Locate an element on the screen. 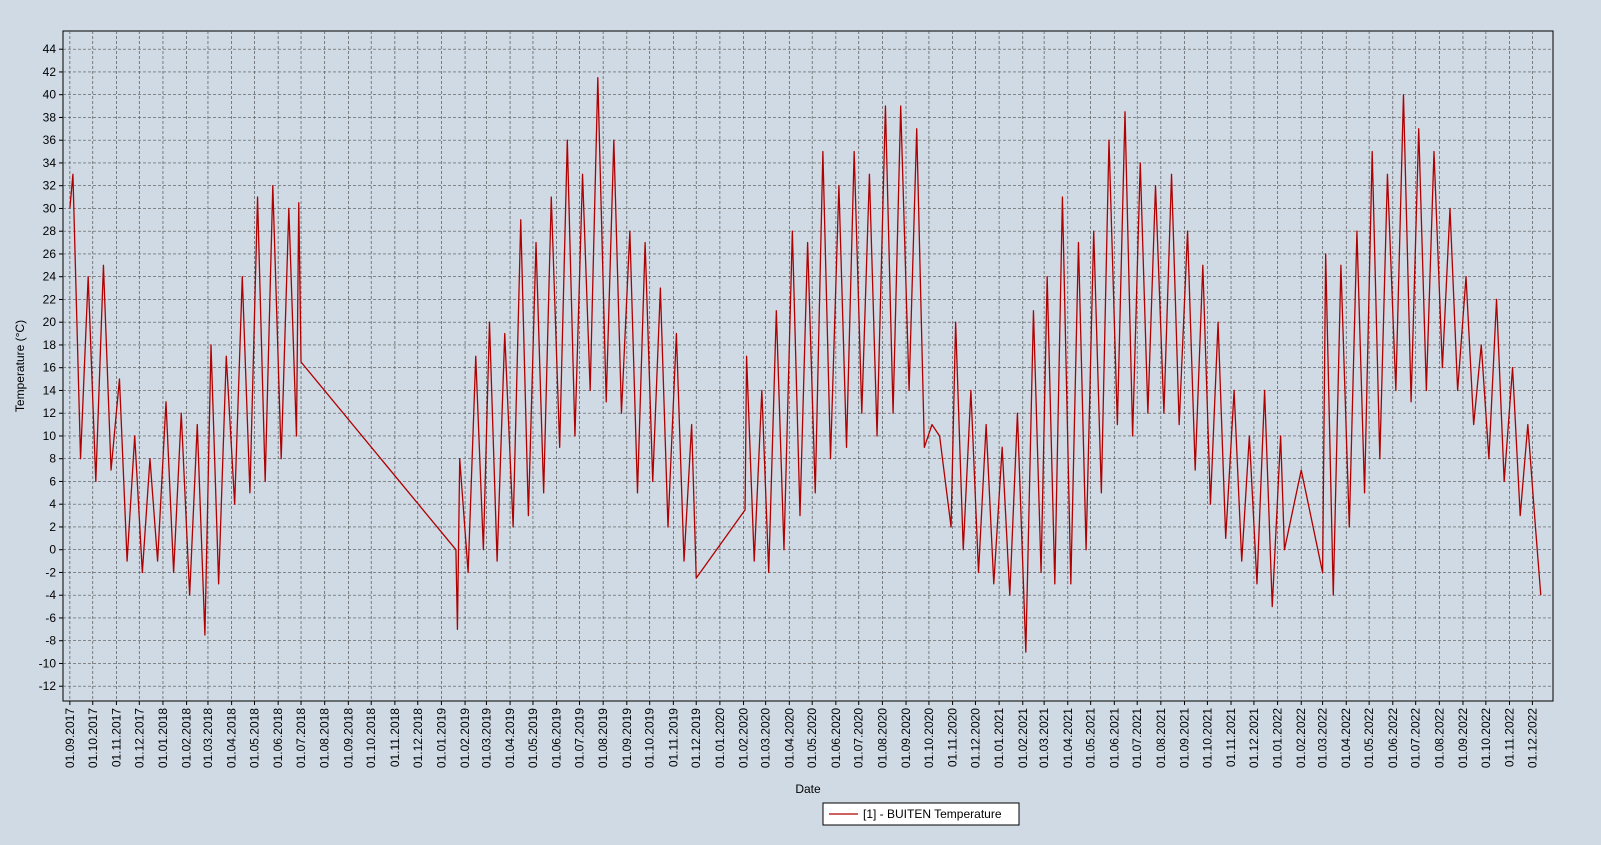  y-tick-label: 24 is located at coordinates (50, 277).